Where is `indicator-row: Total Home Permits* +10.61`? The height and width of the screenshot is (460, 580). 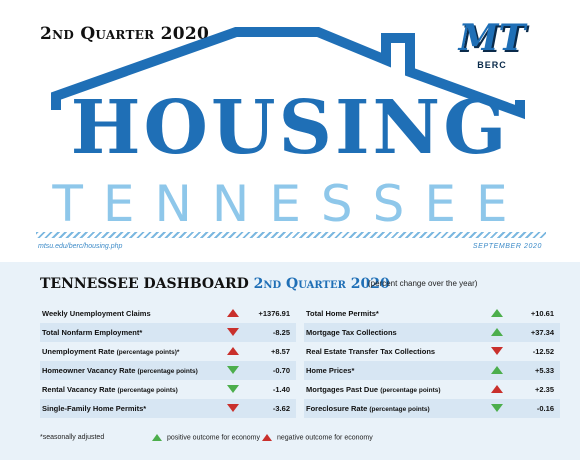
indicator-row: Total Home Permits* +10.61 is located at coordinates (432, 313).